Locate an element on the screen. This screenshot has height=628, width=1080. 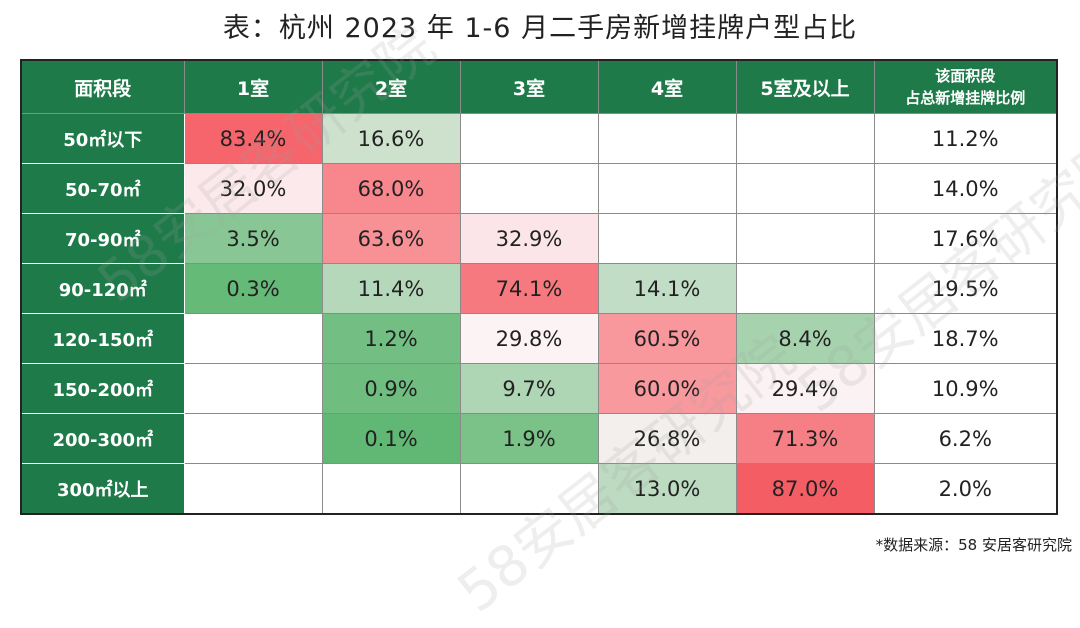
heatmap-cell: 0.3% is located at coordinates (253, 288).